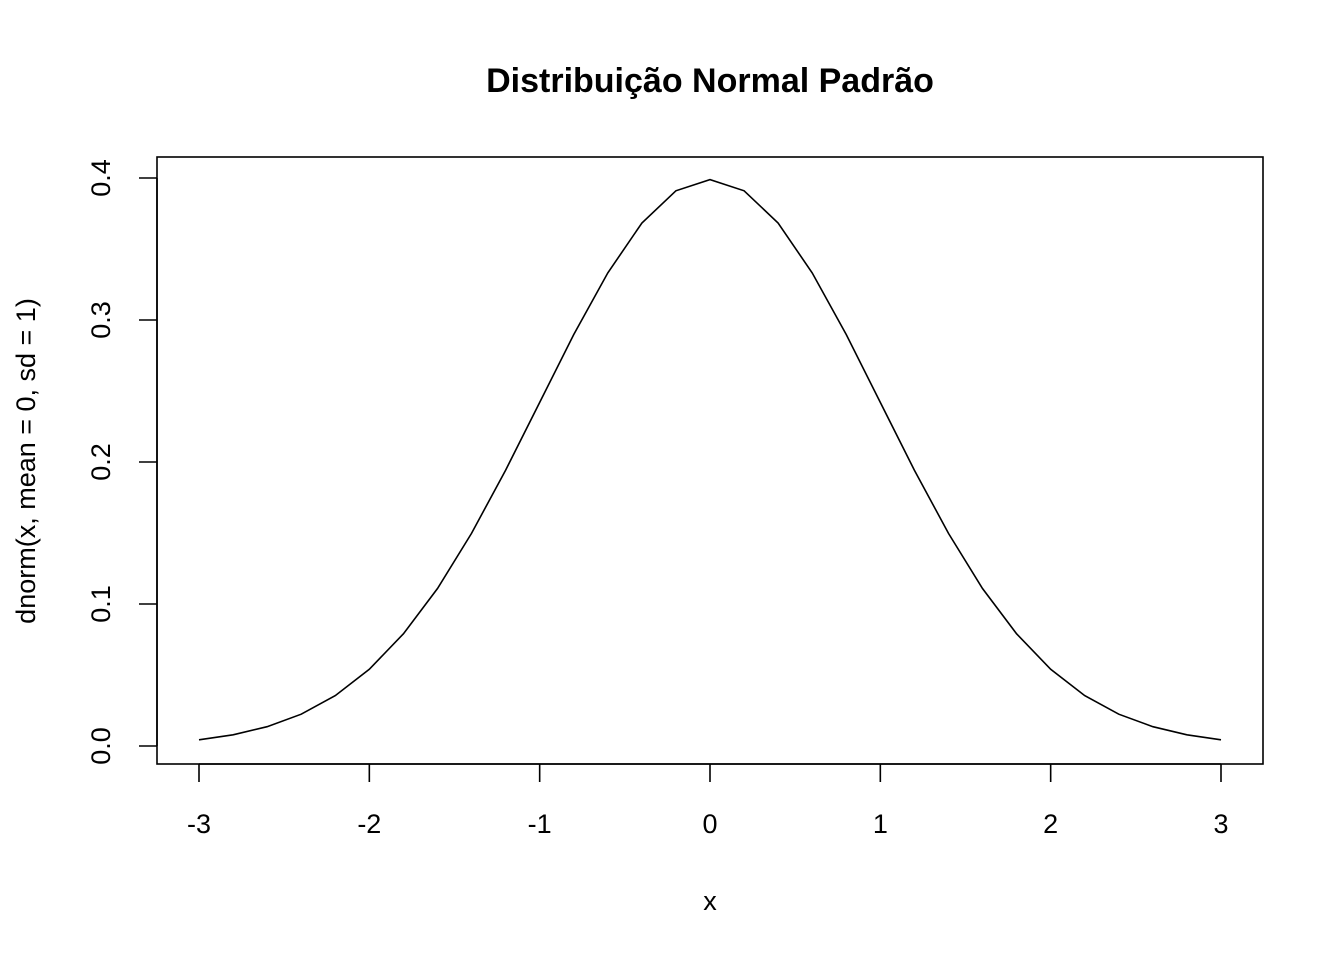 This screenshot has height=960, width=1344. What do you see at coordinates (26, 461) in the screenshot?
I see `y-axis-label: dnorm(x, mean = 0, sd = 1)` at bounding box center [26, 461].